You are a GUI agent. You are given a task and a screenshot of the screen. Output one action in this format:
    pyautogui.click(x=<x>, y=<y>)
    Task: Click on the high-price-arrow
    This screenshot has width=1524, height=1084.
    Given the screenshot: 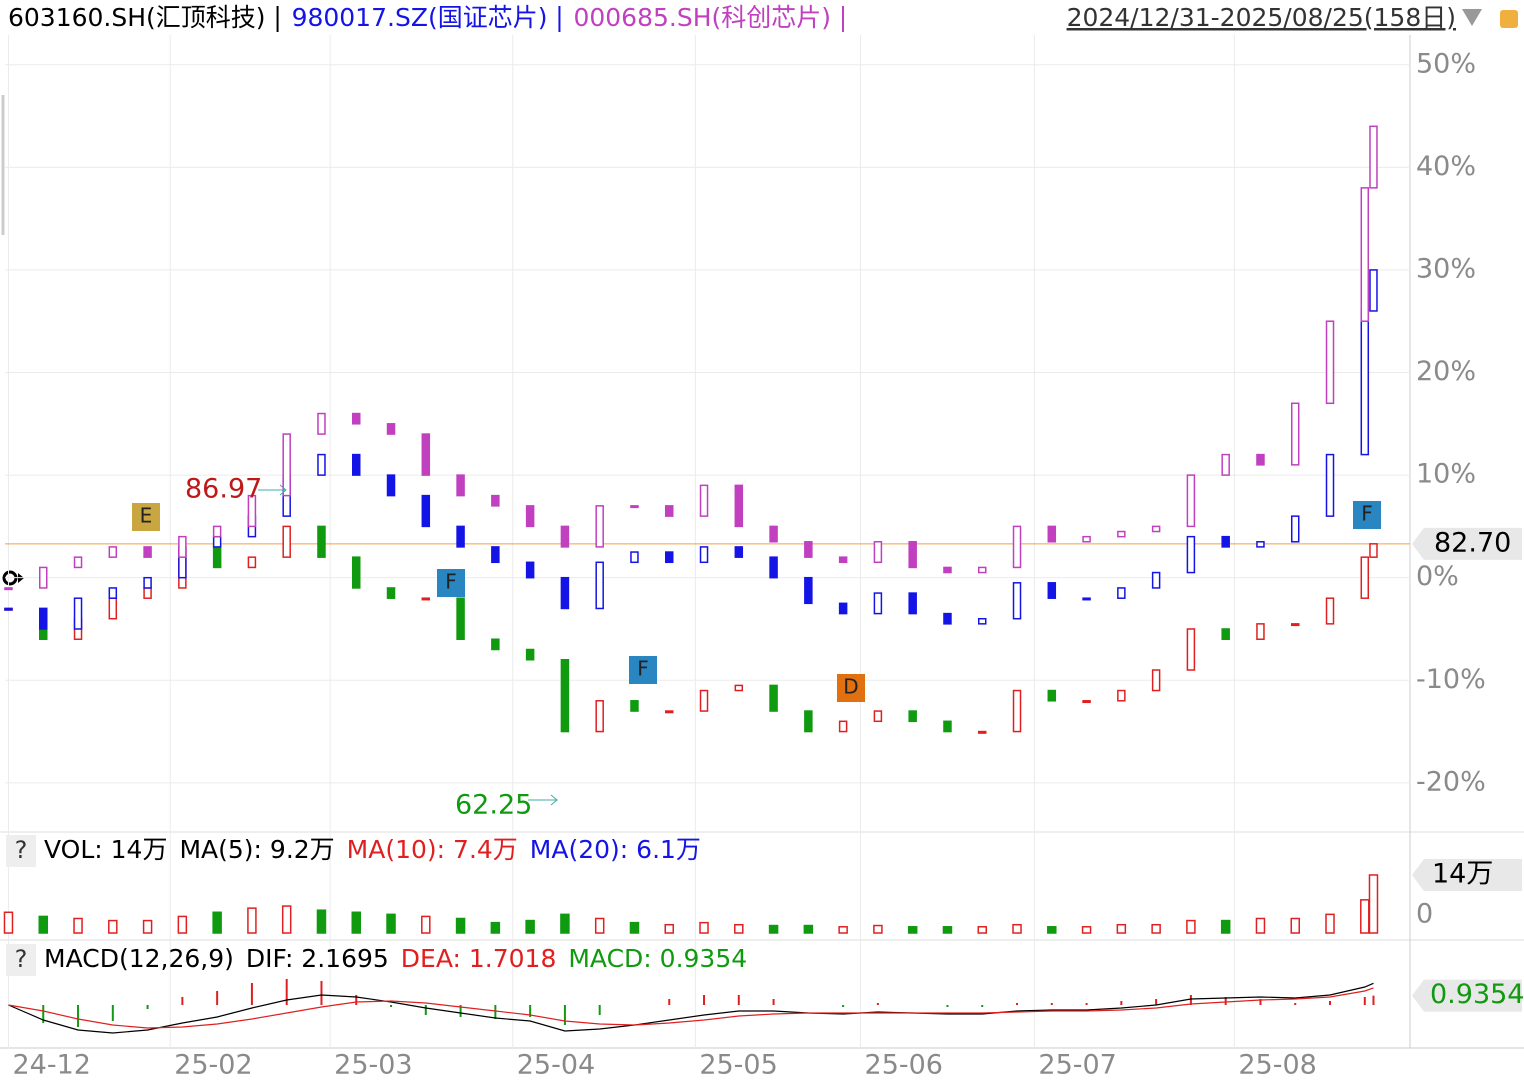 What is the action you would take?
    pyautogui.click(x=272, y=490)
    